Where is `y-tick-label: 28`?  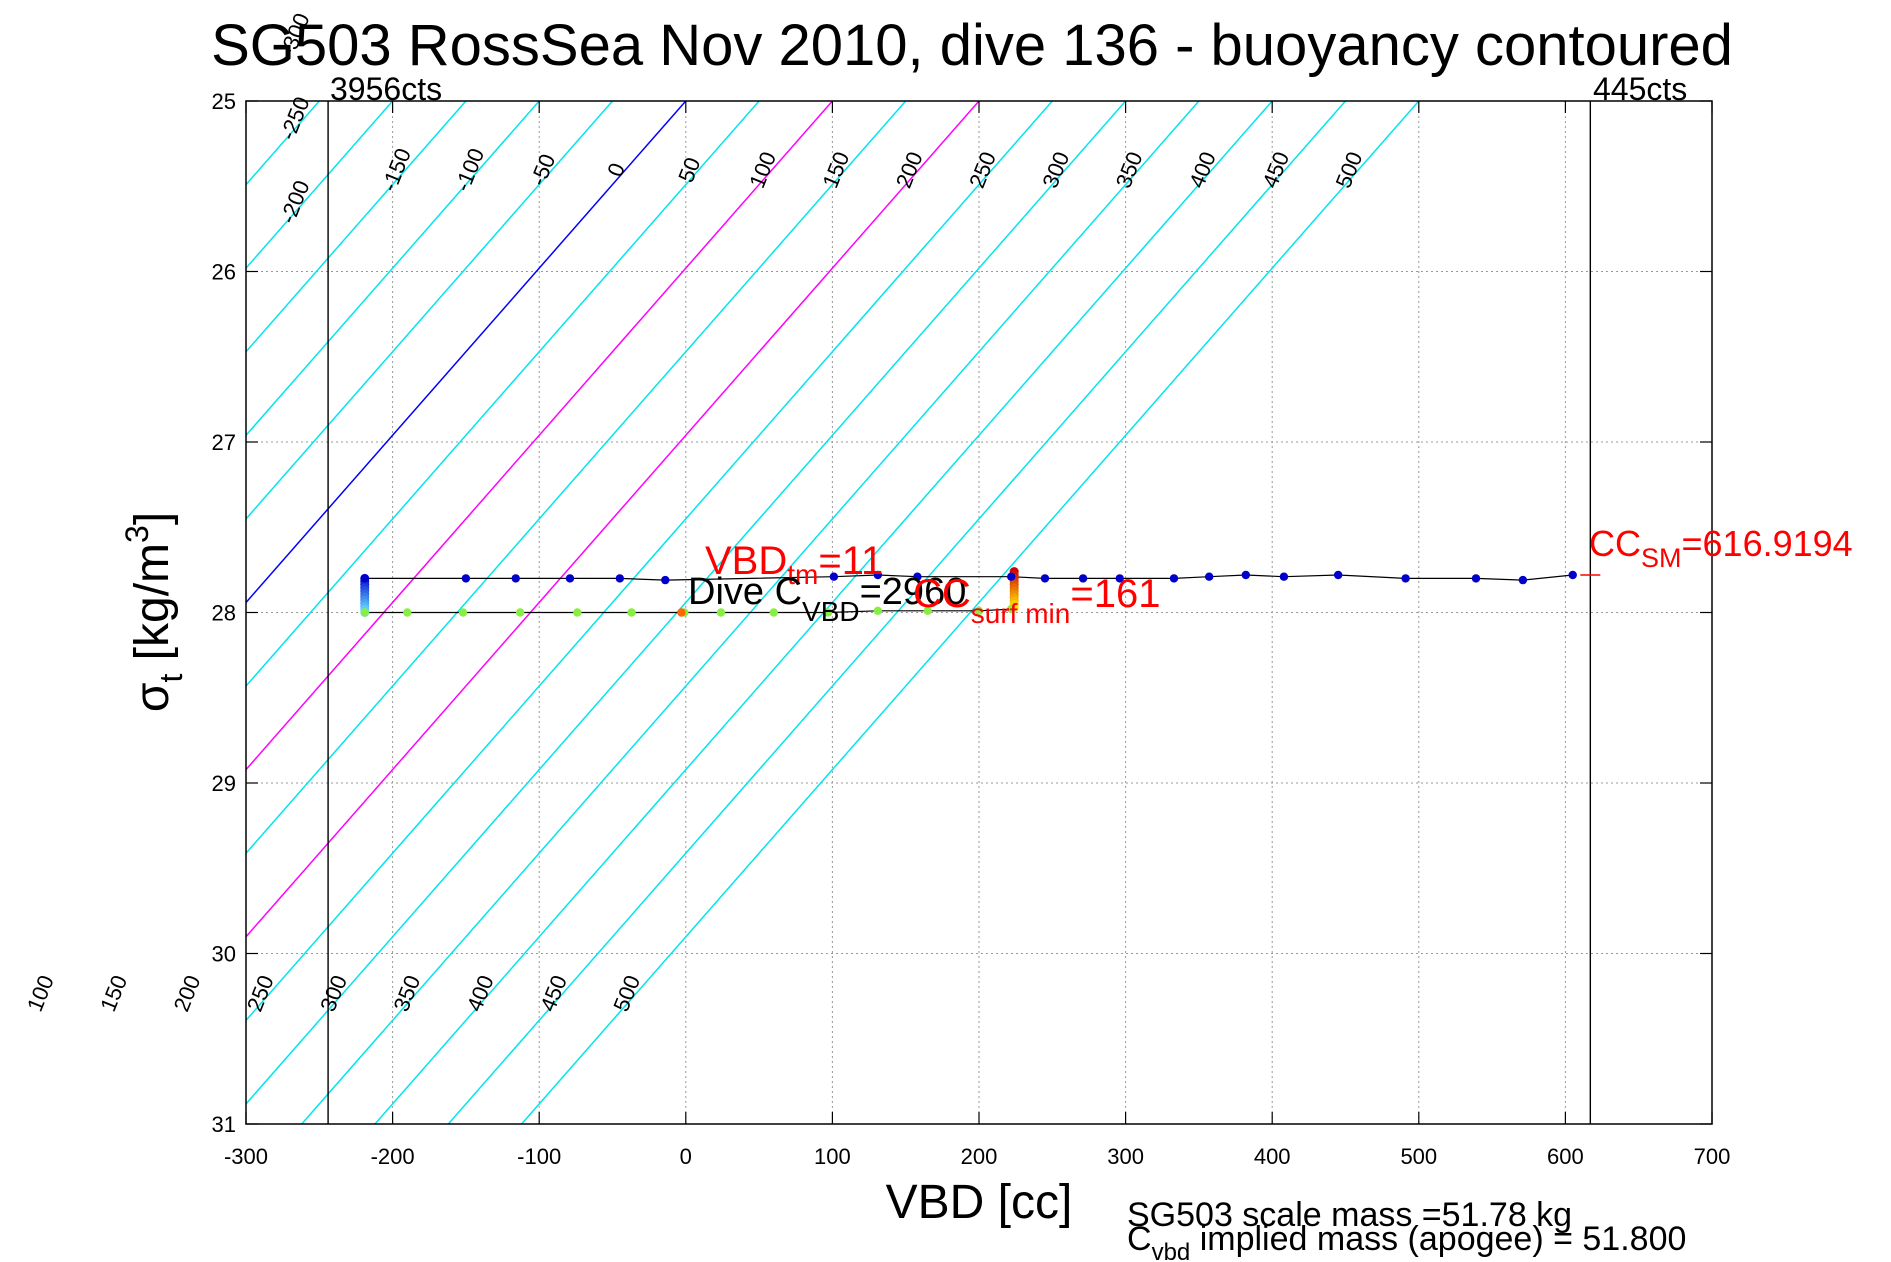
y-tick-label: 28 is located at coordinates (224, 613).